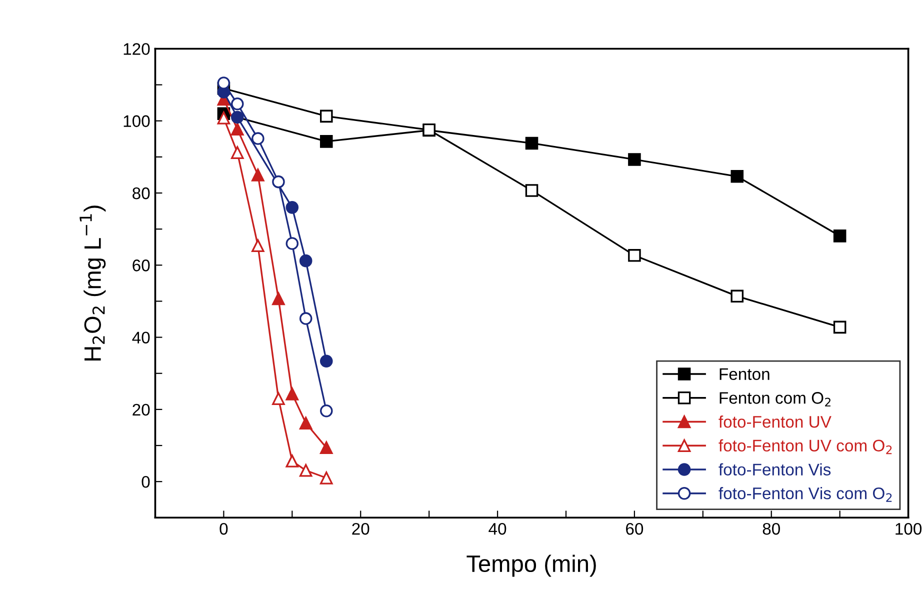 The height and width of the screenshot is (609, 924). What do you see at coordinates (93, 283) in the screenshot?
I see `y-axis-title: H$_{2}$O$_{2}$ (mg L$^{−1}$)` at bounding box center [93, 283].